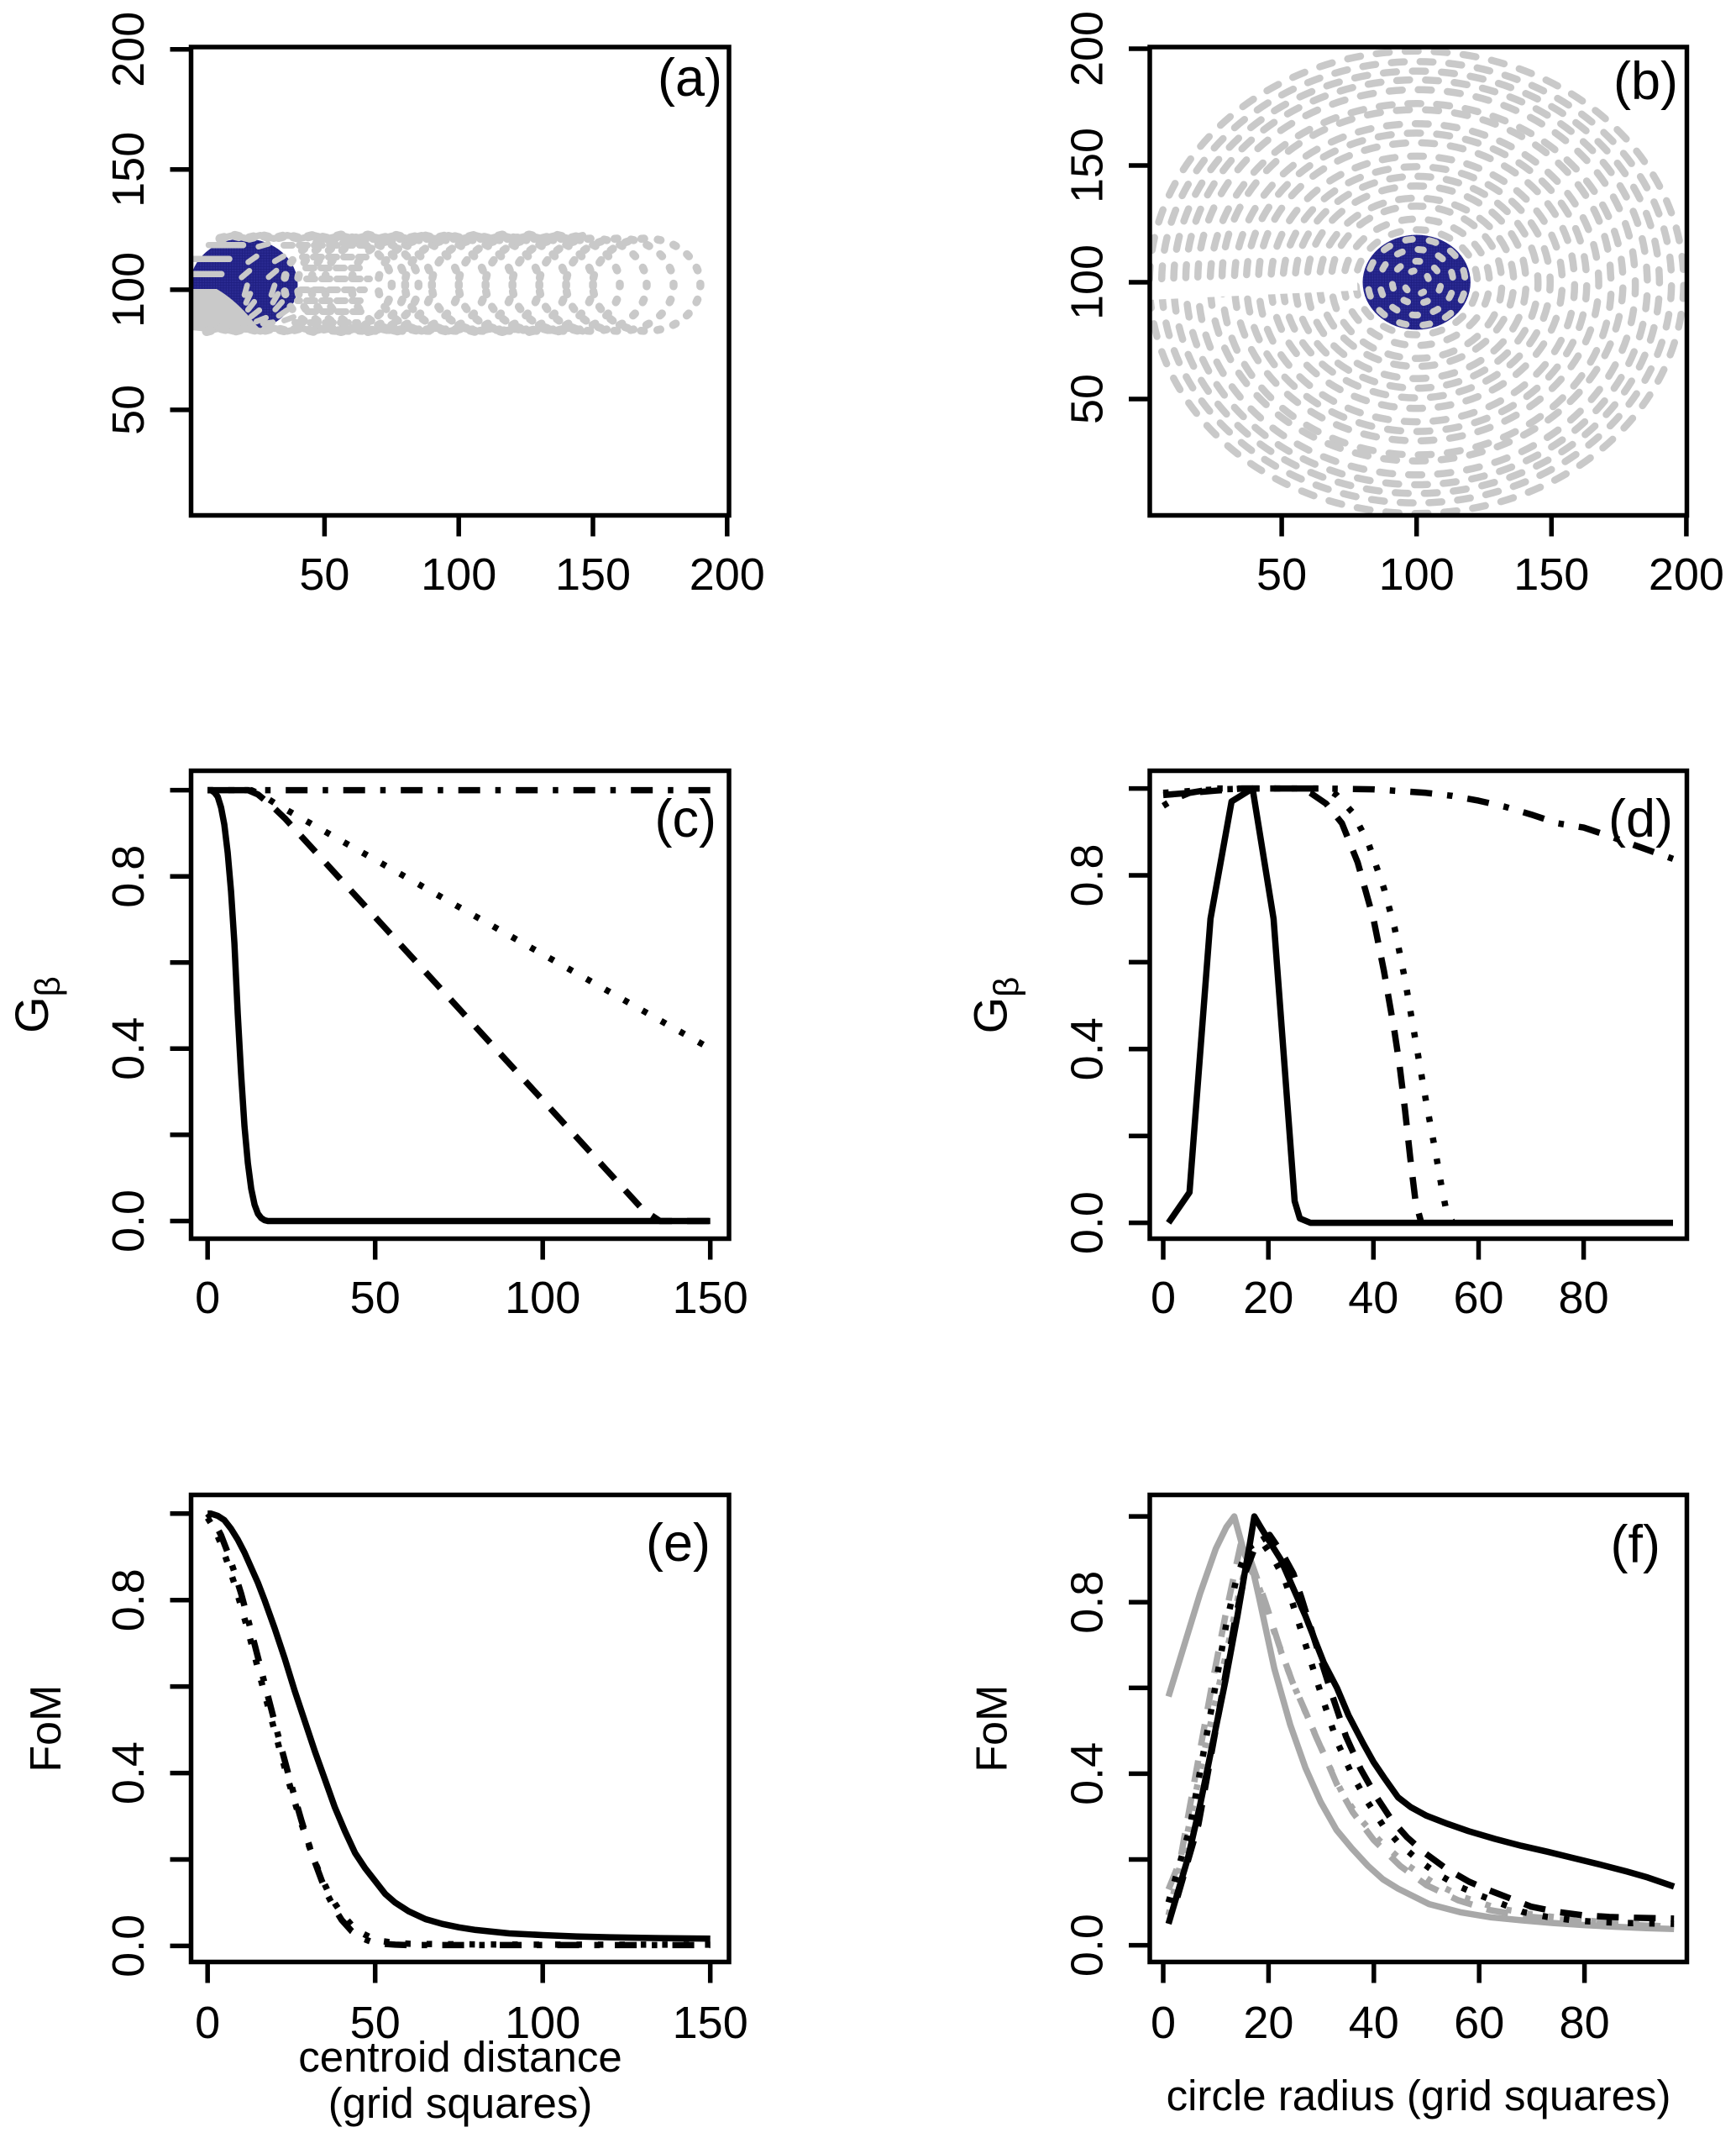  Describe the element at coordinates (1640, 819) in the screenshot. I see `svg-text: (d)` at that location.